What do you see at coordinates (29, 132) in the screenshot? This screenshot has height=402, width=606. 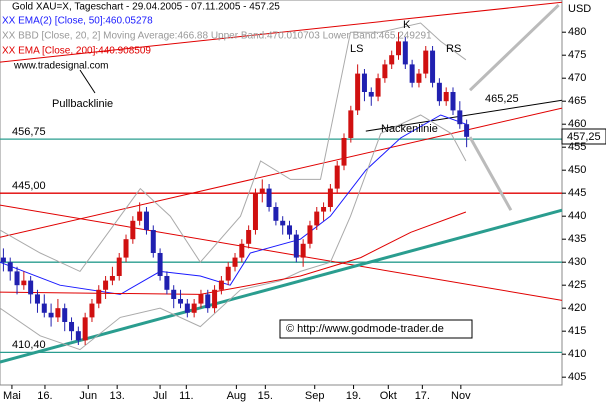 I see `level-label: 456,75` at bounding box center [29, 132].